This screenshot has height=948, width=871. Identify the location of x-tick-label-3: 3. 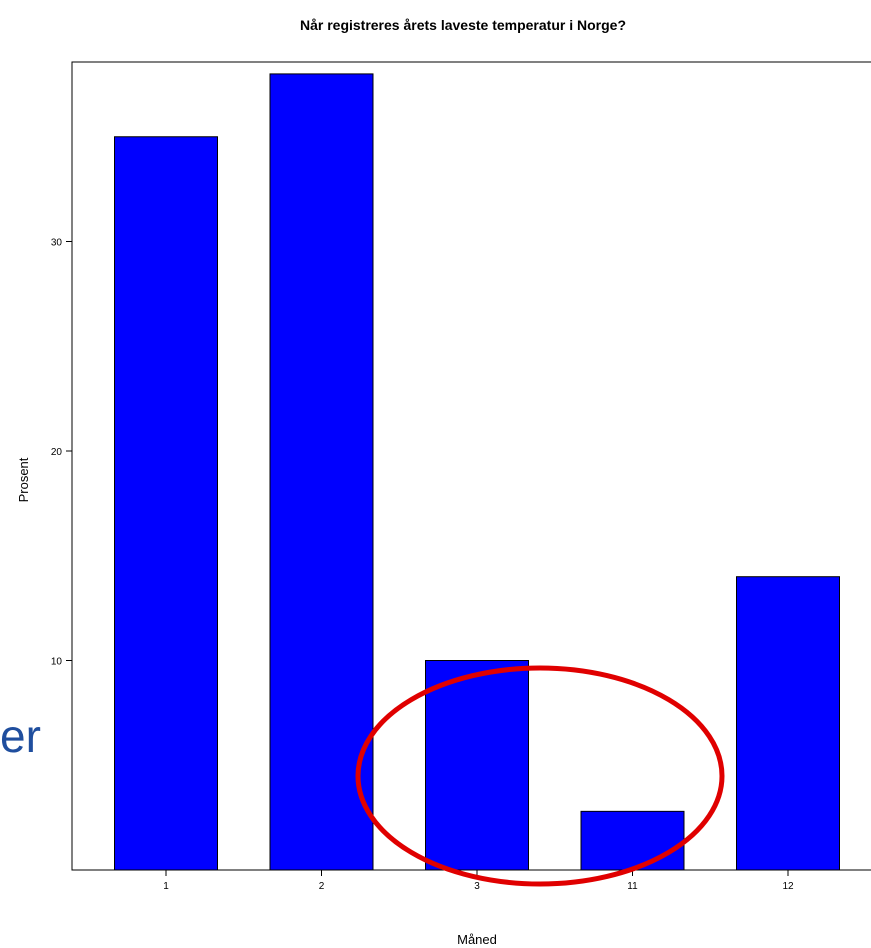
(477, 886).